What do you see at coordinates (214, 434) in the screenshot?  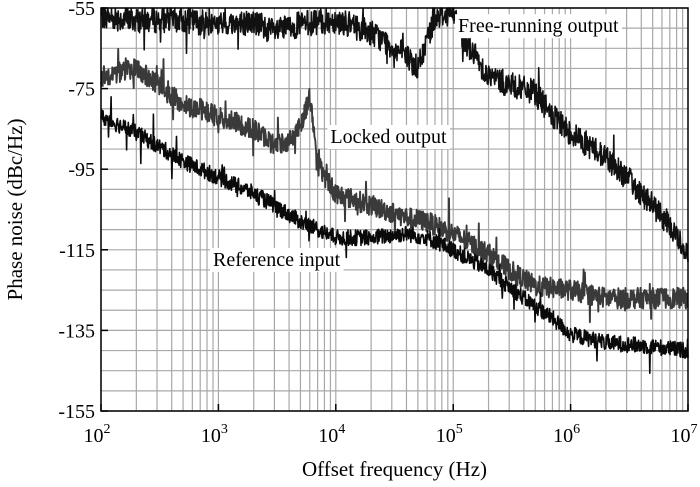 I see `x-tick-label: 10³` at bounding box center [214, 434].